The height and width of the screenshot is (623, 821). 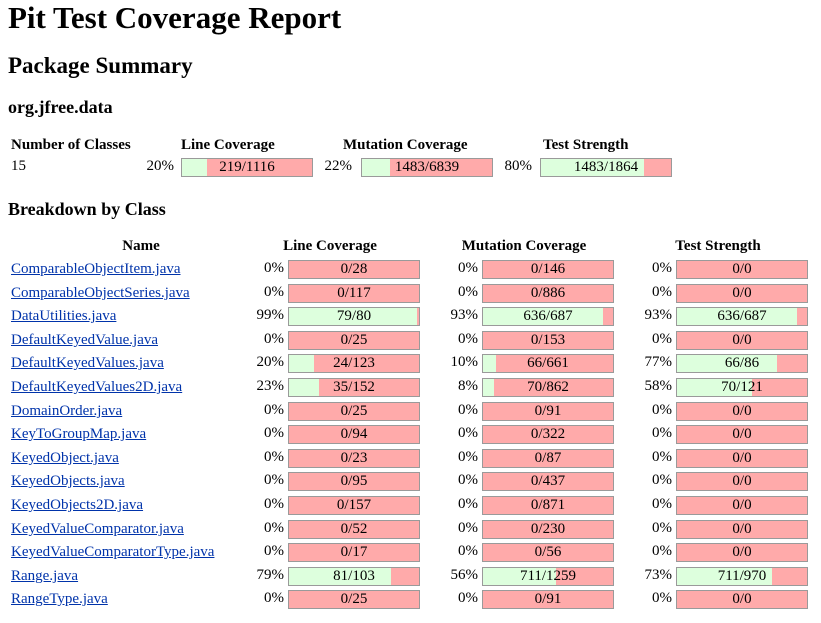 I want to click on class-link: KeyToGroupMap.java, so click(x=79, y=434).